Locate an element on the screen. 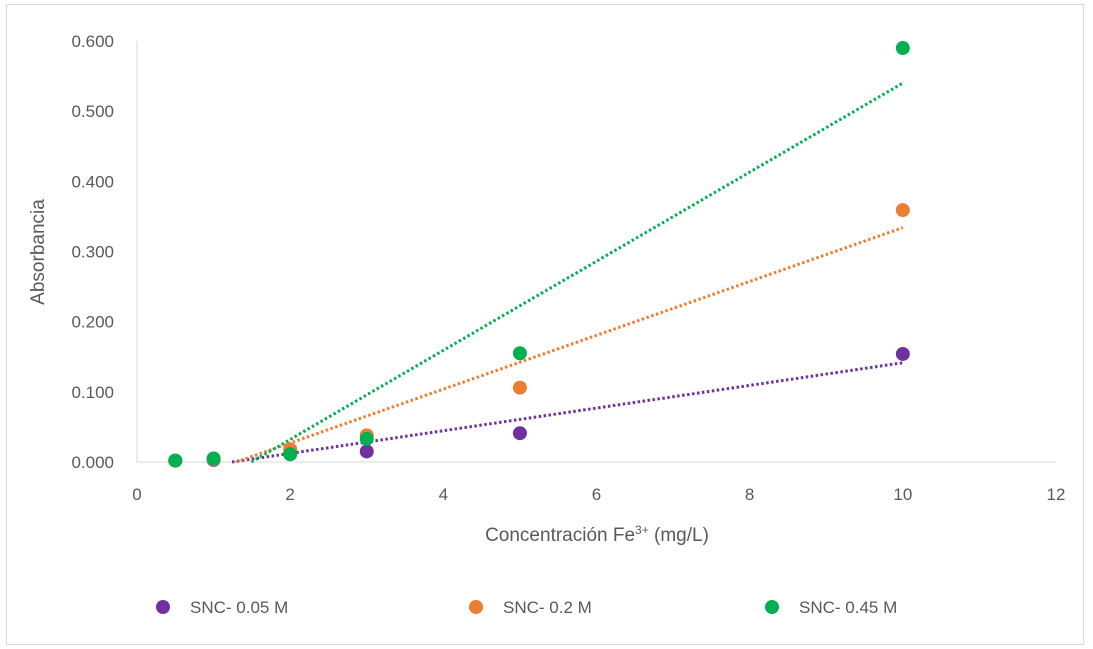 The image size is (1093, 649). x-tick-label: 6 is located at coordinates (596, 494).